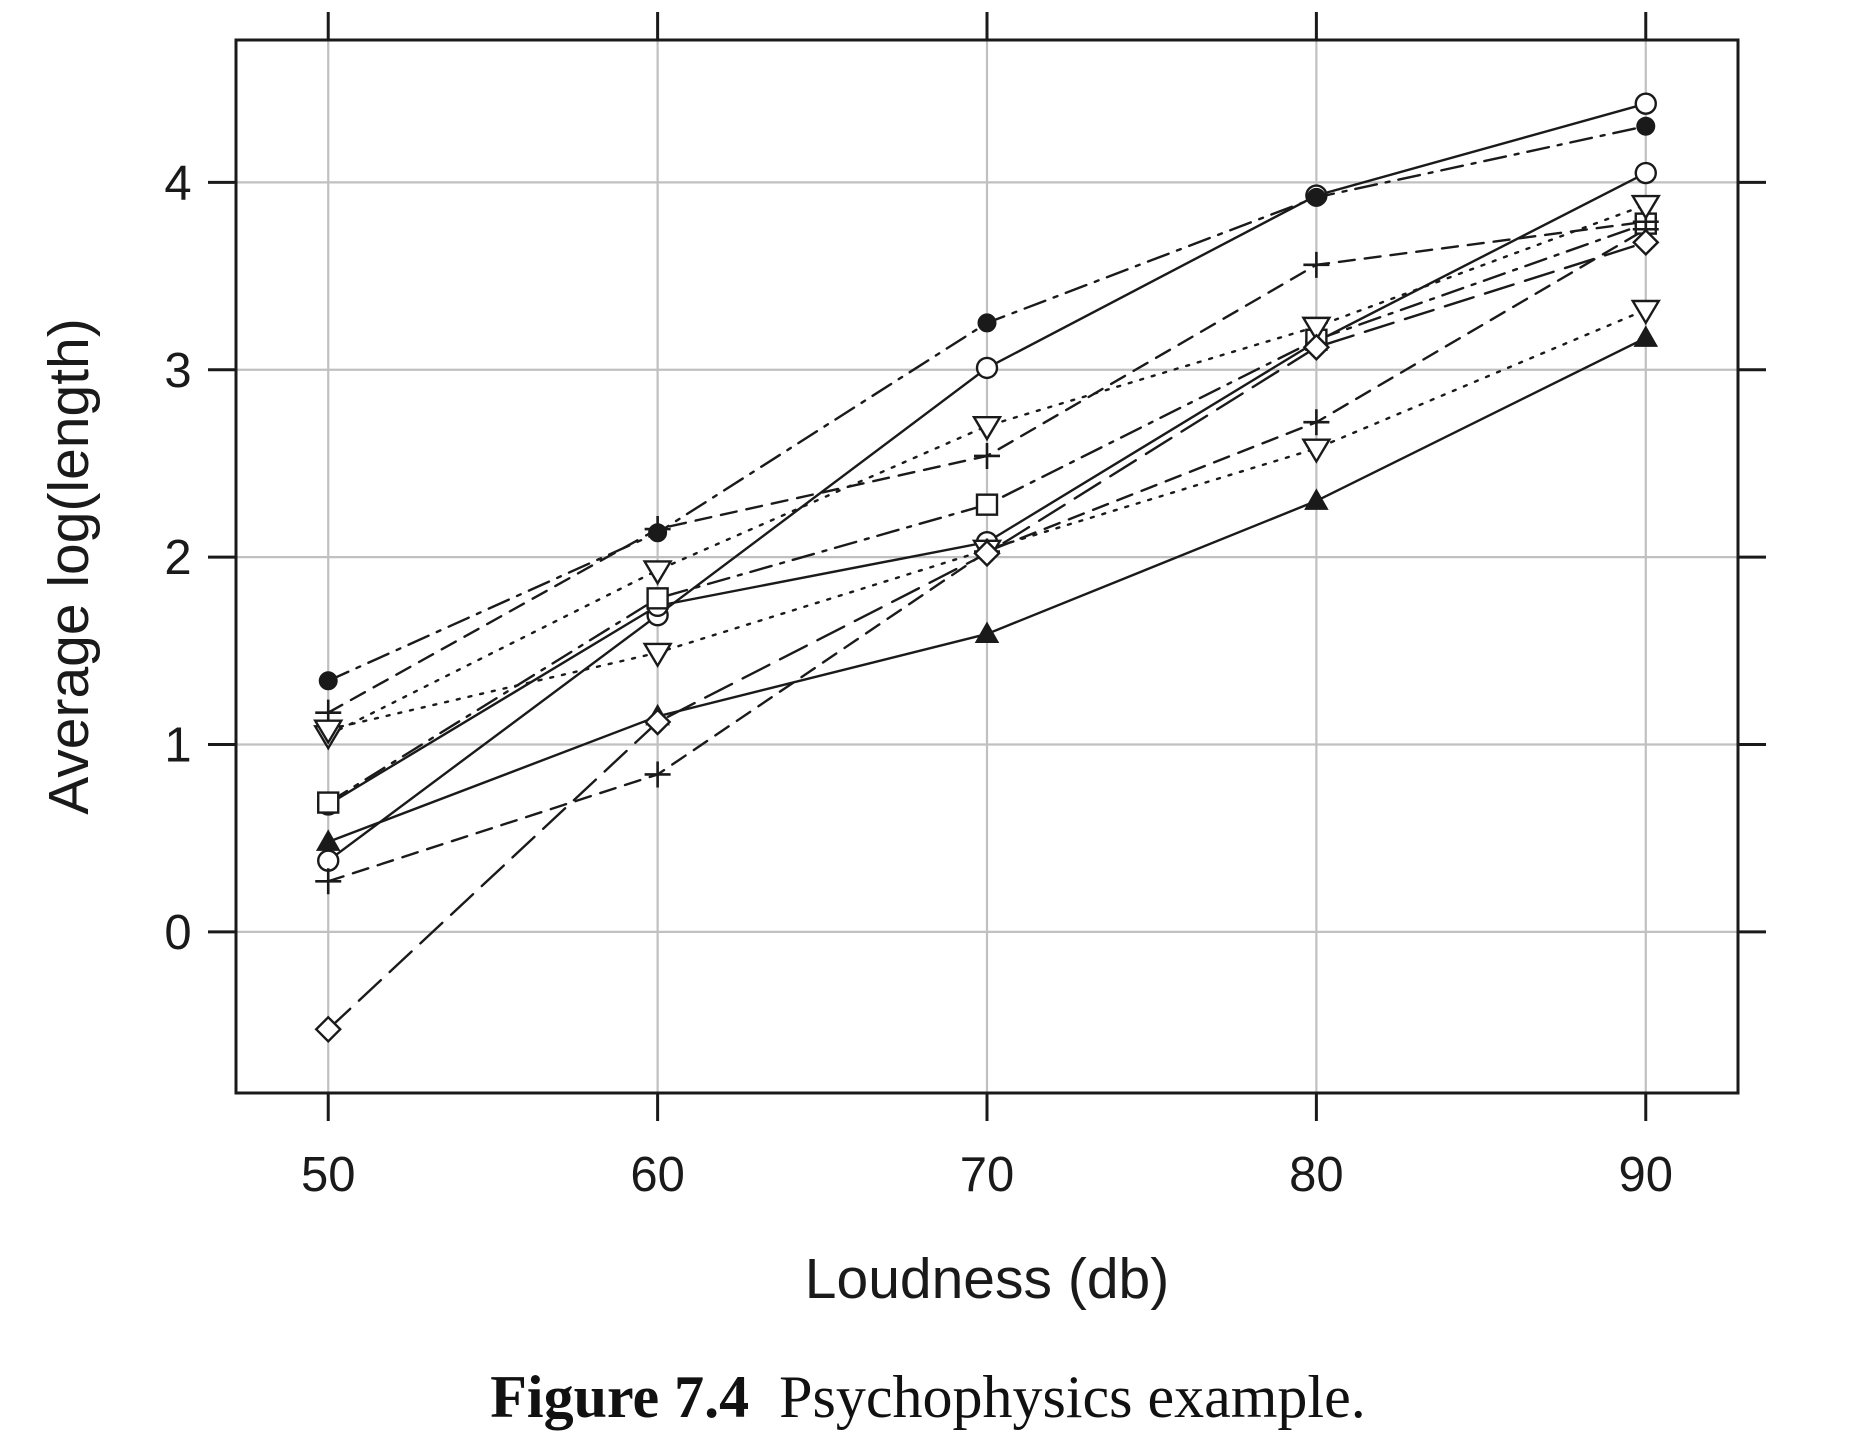  I want to click on y-tick-label: 4, so click(177, 183).